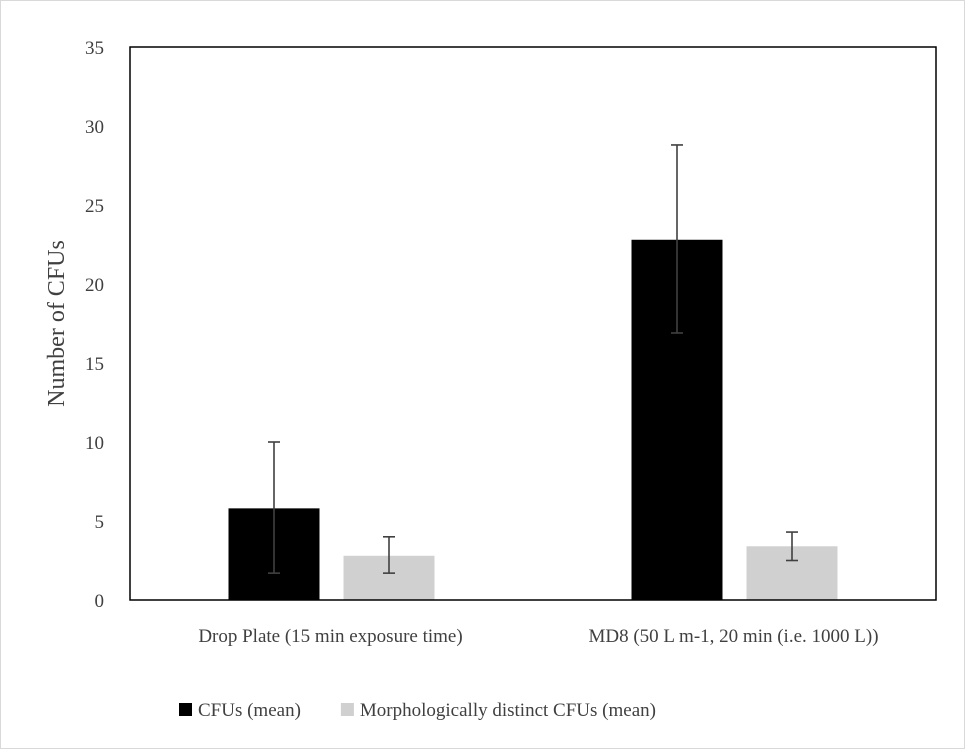  I want to click on y-tick-label: 20, so click(94, 285).